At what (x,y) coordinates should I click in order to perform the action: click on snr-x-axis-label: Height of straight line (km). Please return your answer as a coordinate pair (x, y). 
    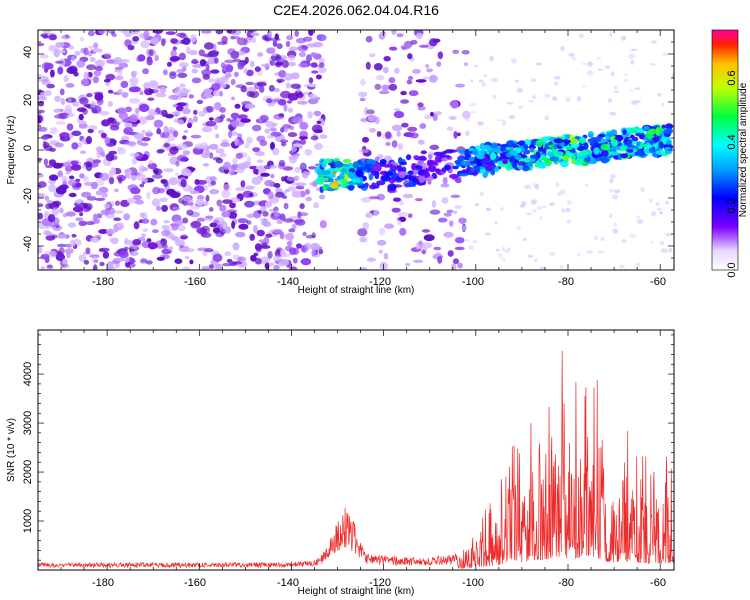
    Looking at the image, I should click on (356, 591).